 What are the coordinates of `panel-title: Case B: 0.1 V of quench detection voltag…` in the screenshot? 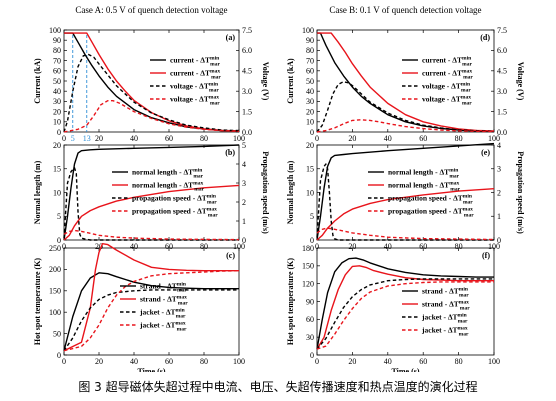 It's located at (405, 10).